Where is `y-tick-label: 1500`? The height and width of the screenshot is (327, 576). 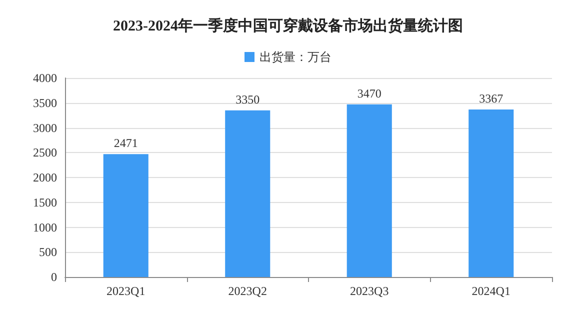 y-tick-label: 1500 is located at coordinates (45, 202).